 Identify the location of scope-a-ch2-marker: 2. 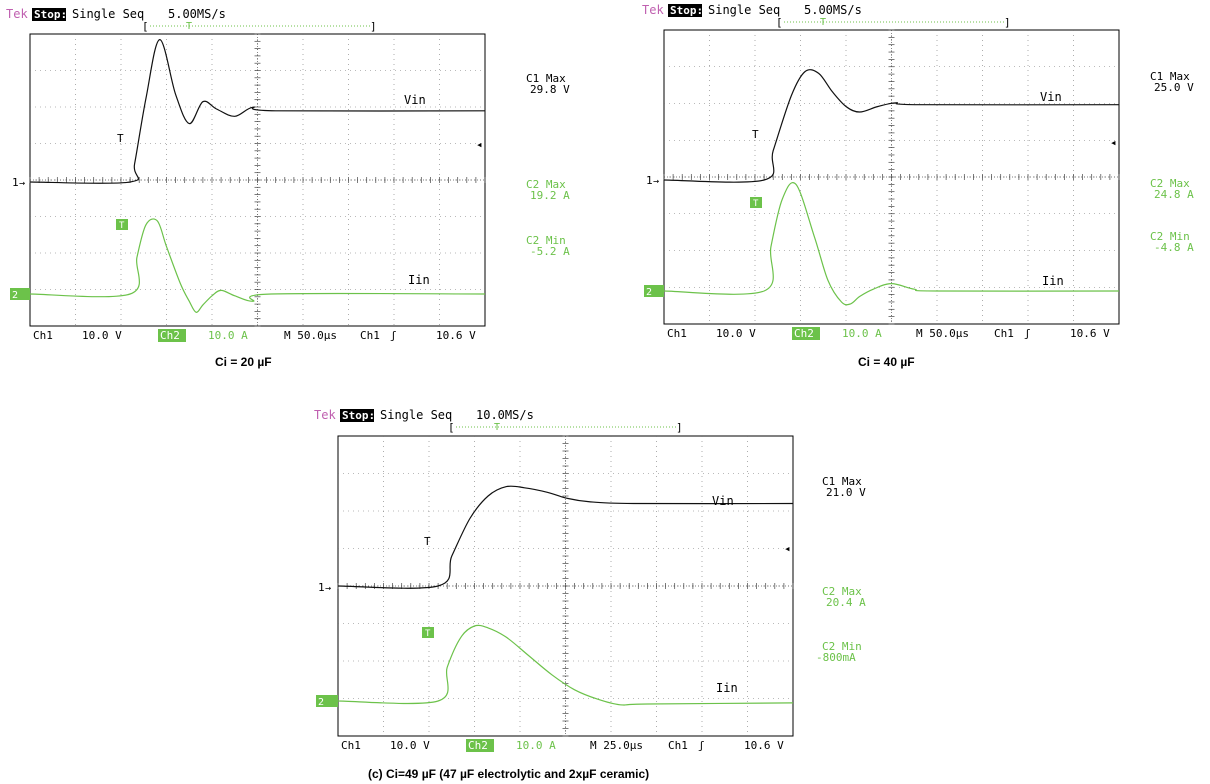
(15, 295).